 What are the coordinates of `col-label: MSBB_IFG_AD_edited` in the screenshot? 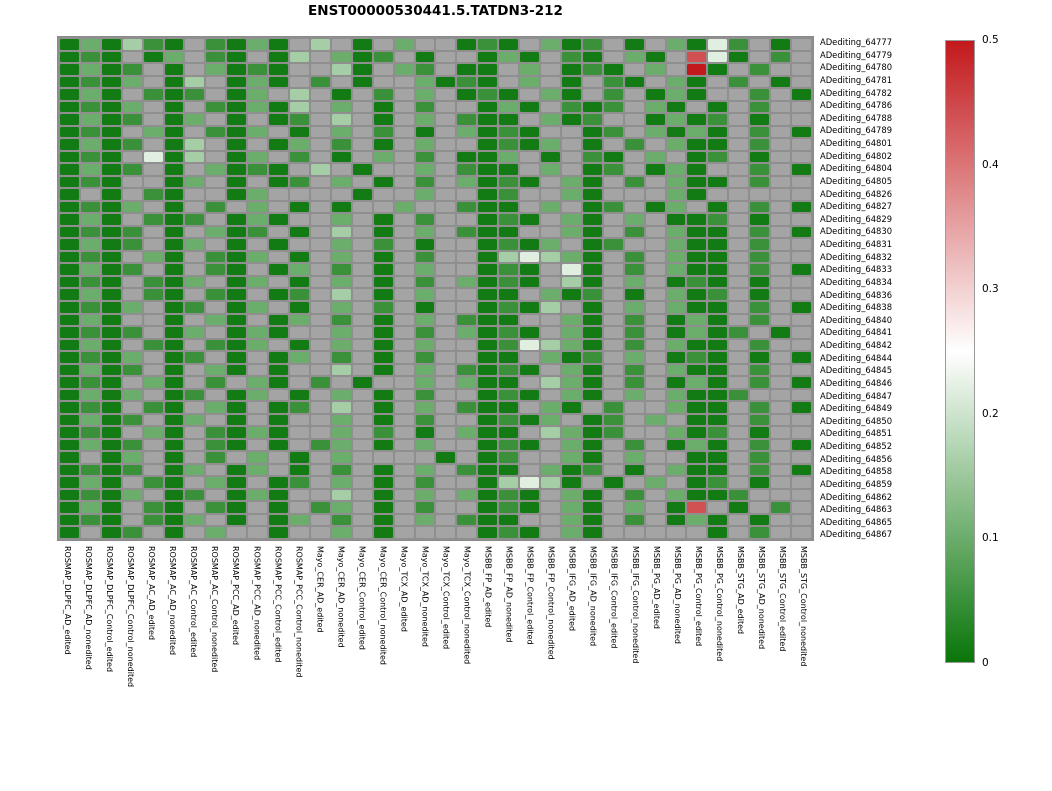 It's located at (572, 589).